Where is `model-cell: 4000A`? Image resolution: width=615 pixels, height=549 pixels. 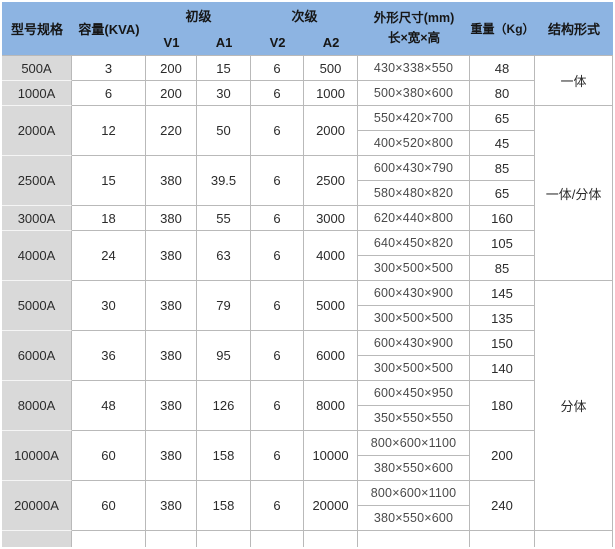 model-cell: 4000A is located at coordinates (37, 256).